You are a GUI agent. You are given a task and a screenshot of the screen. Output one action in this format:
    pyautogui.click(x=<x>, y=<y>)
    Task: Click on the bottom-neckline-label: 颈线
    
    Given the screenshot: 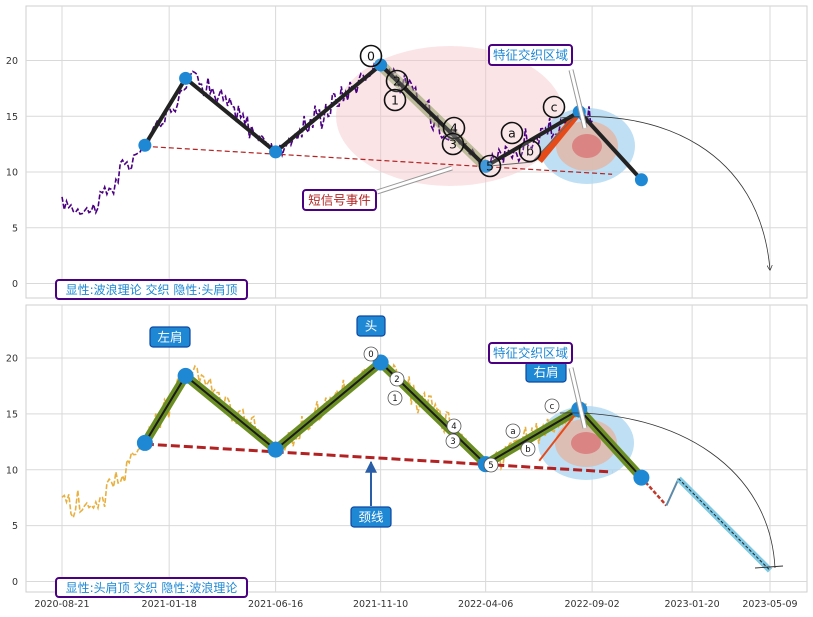 What is the action you would take?
    pyautogui.click(x=371, y=517)
    